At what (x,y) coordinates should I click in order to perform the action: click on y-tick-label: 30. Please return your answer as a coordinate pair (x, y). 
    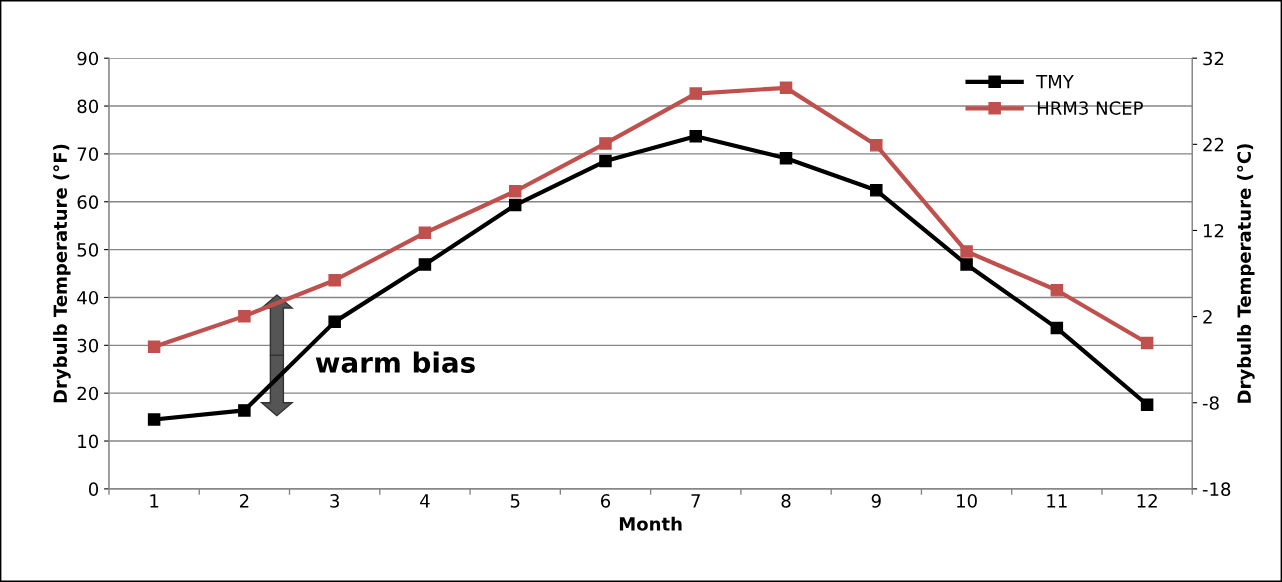
    Looking at the image, I should click on (88, 345).